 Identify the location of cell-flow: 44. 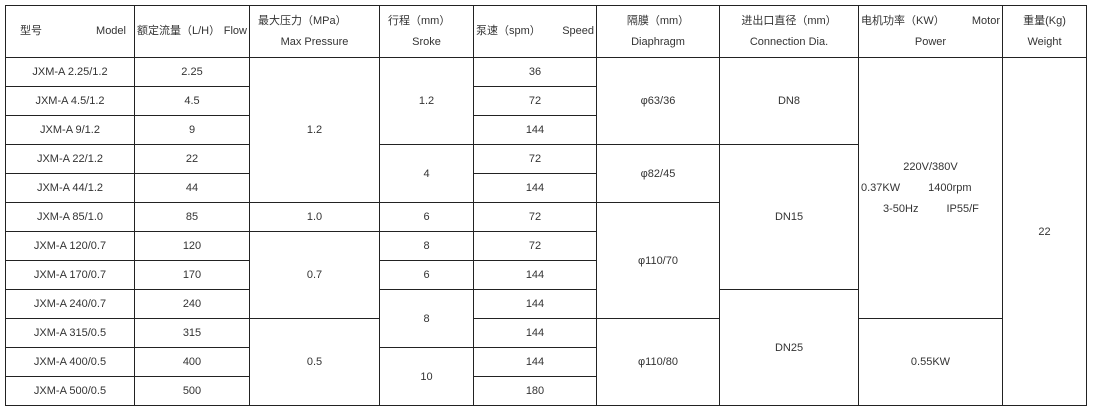
(192, 188).